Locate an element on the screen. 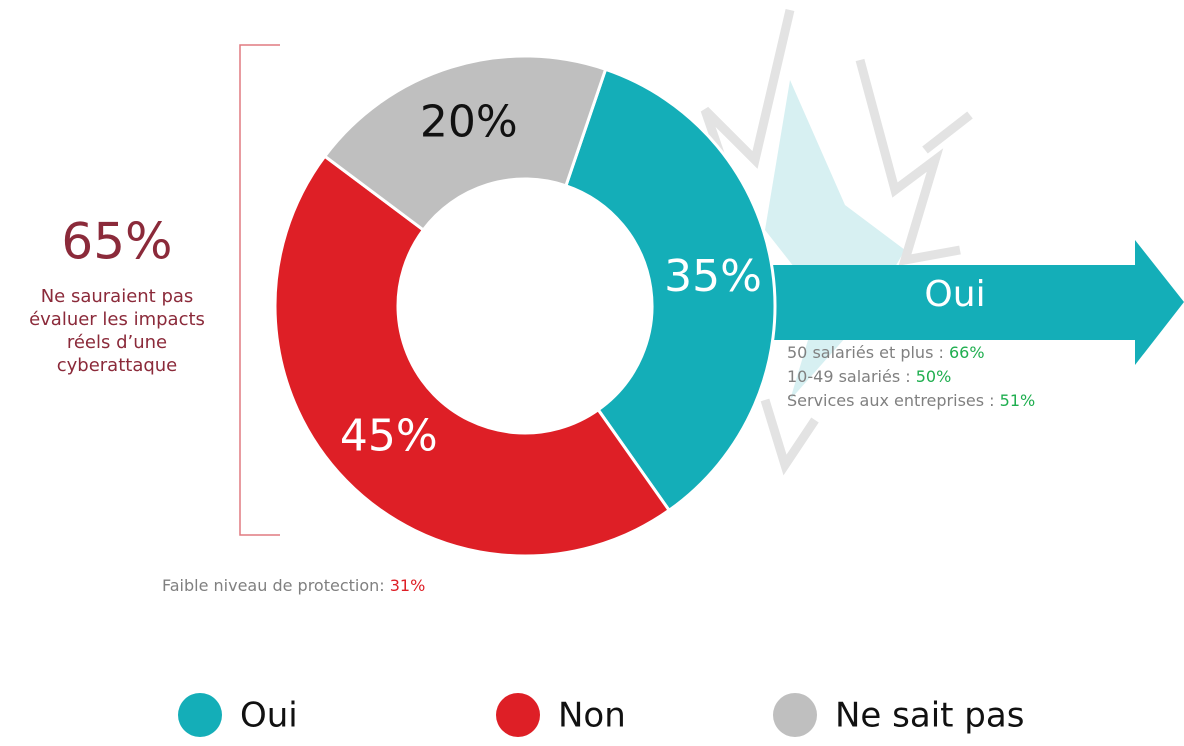 This screenshot has height=746, width=1184. detail: Services aux entreprises : 51% is located at coordinates (911, 400).